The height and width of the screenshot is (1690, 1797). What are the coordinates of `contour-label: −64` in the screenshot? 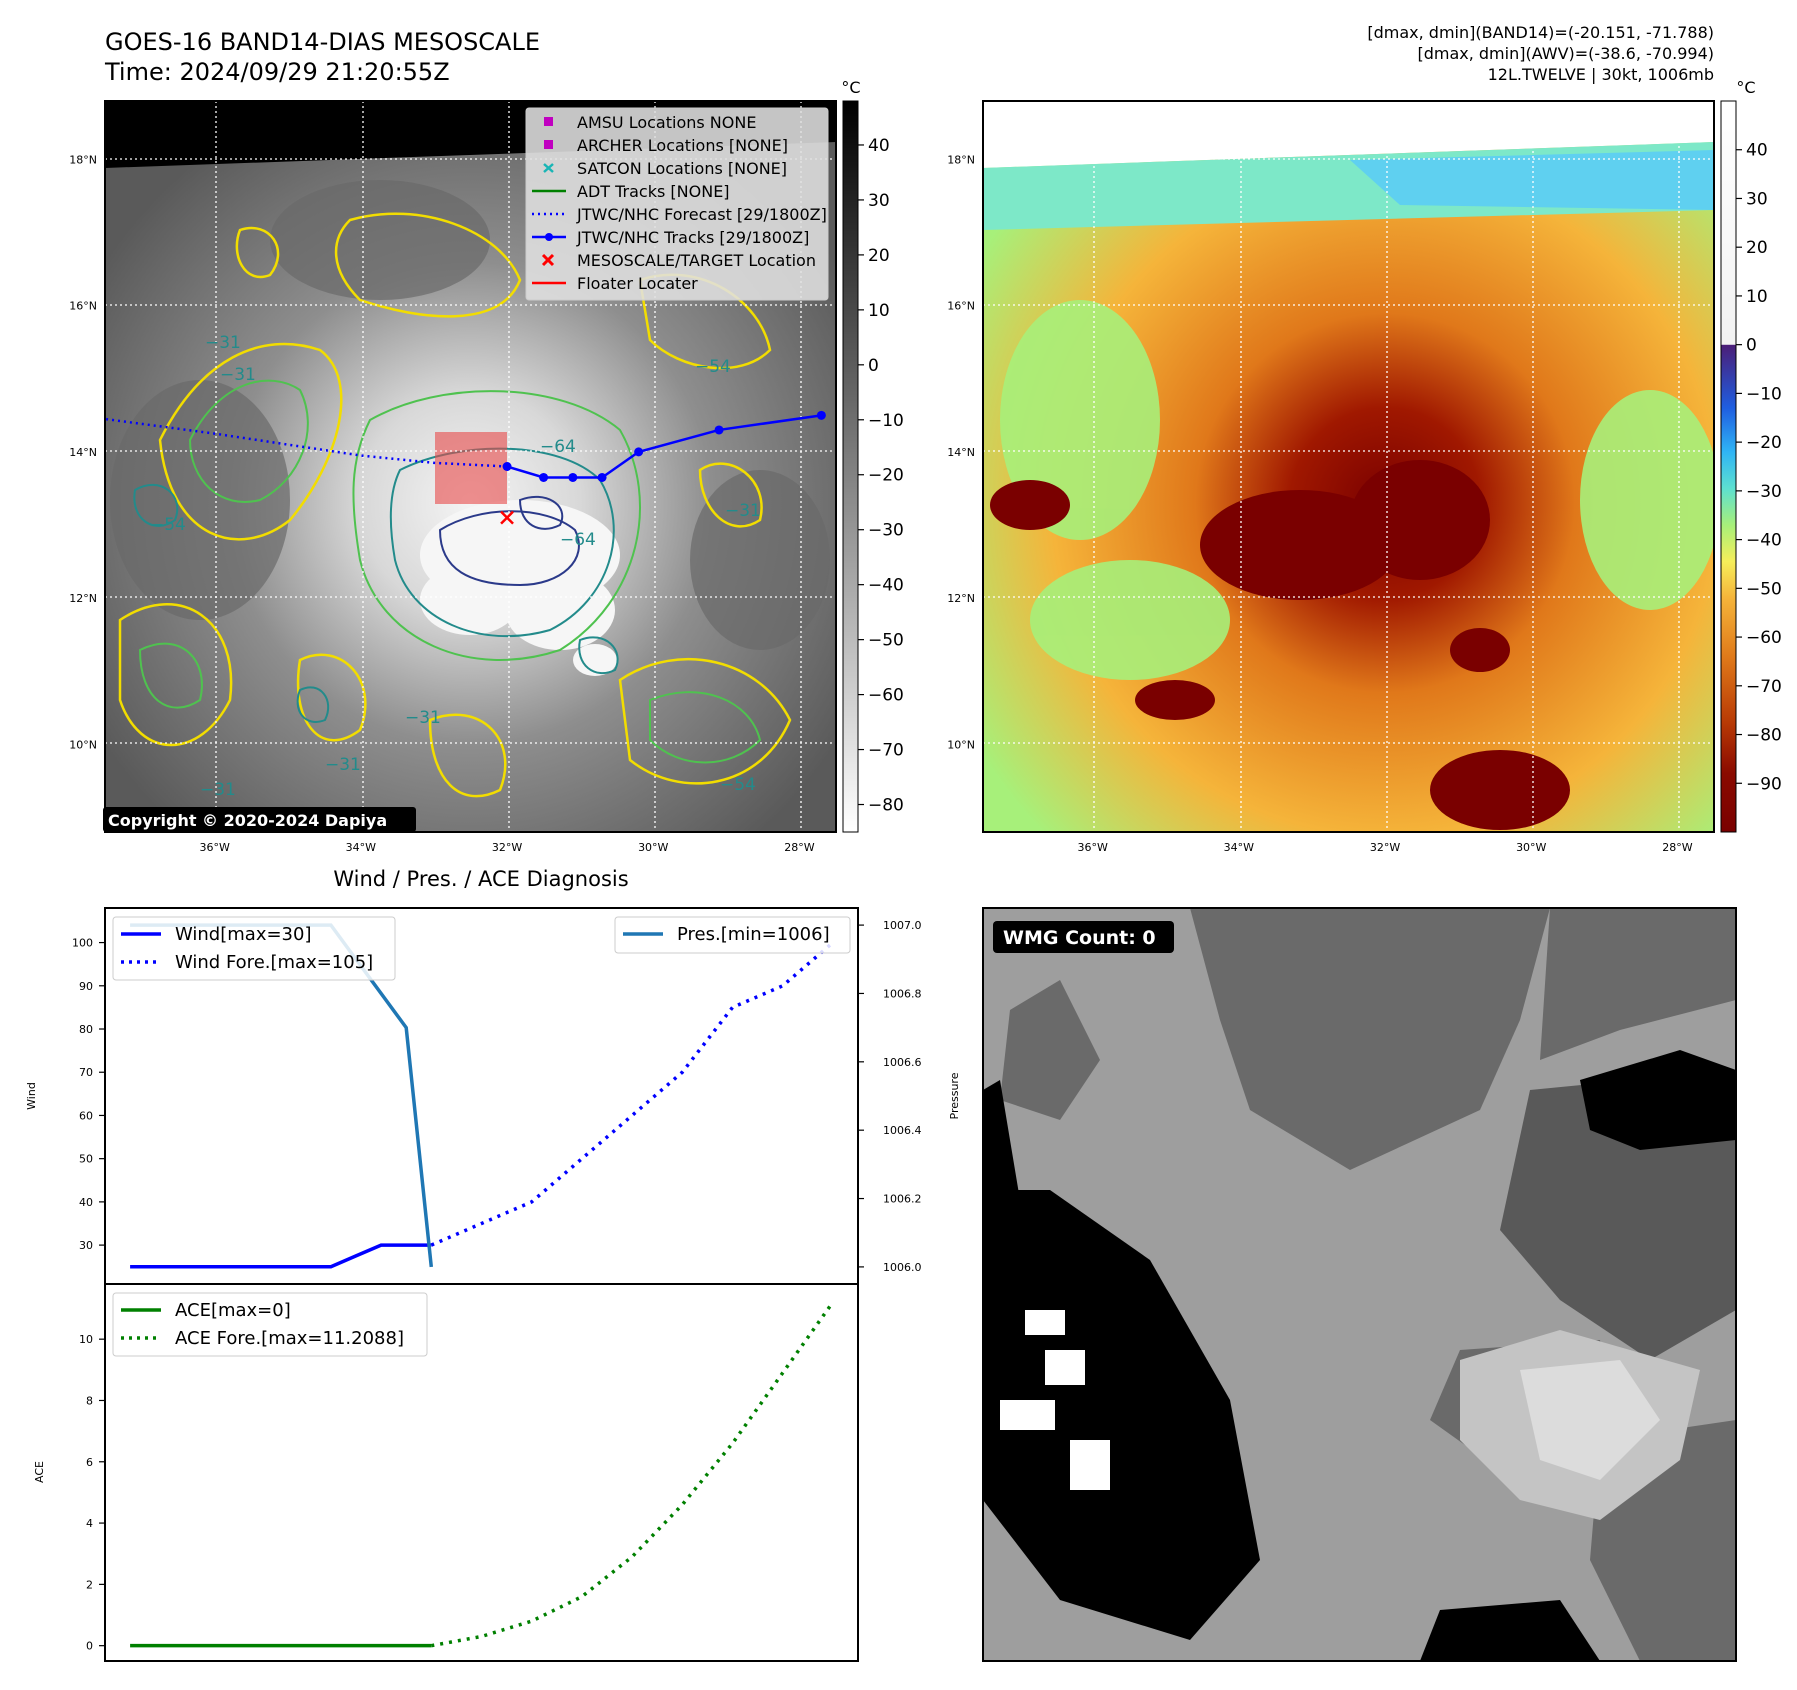 It's located at (558, 447).